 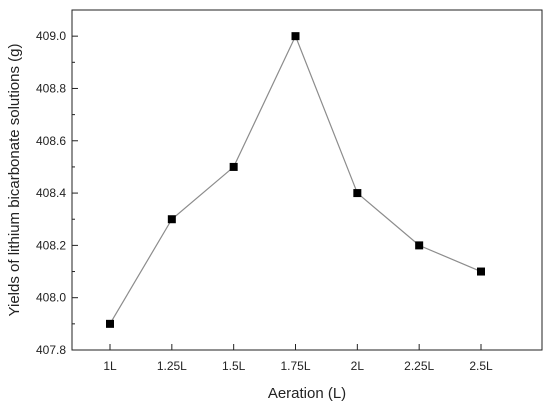 What do you see at coordinates (481, 366) in the screenshot?
I see `x-tick-label: 2.5L` at bounding box center [481, 366].